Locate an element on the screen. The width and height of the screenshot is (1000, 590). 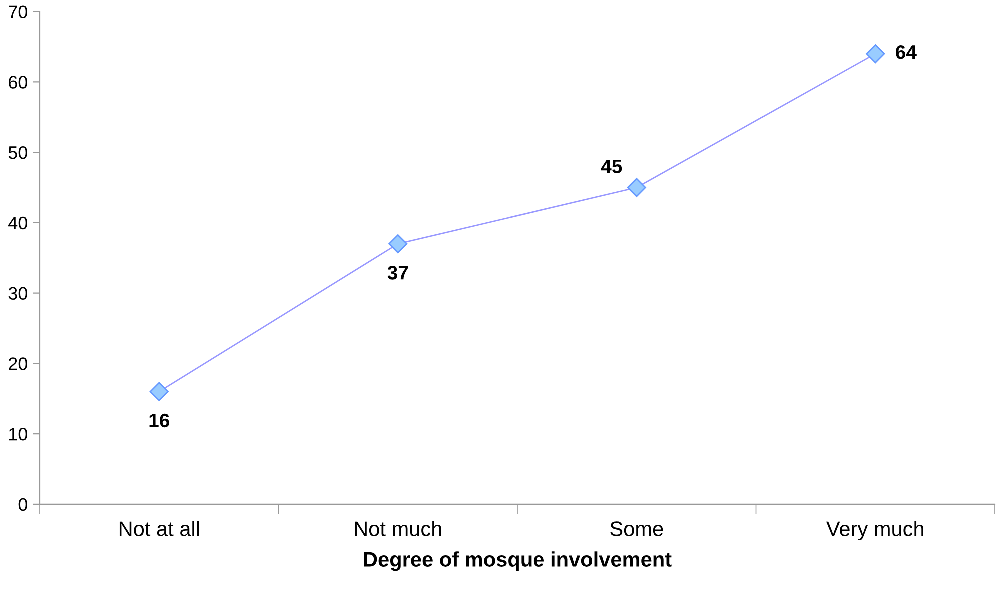
y-tick-label: 70 is located at coordinates (18, 12).